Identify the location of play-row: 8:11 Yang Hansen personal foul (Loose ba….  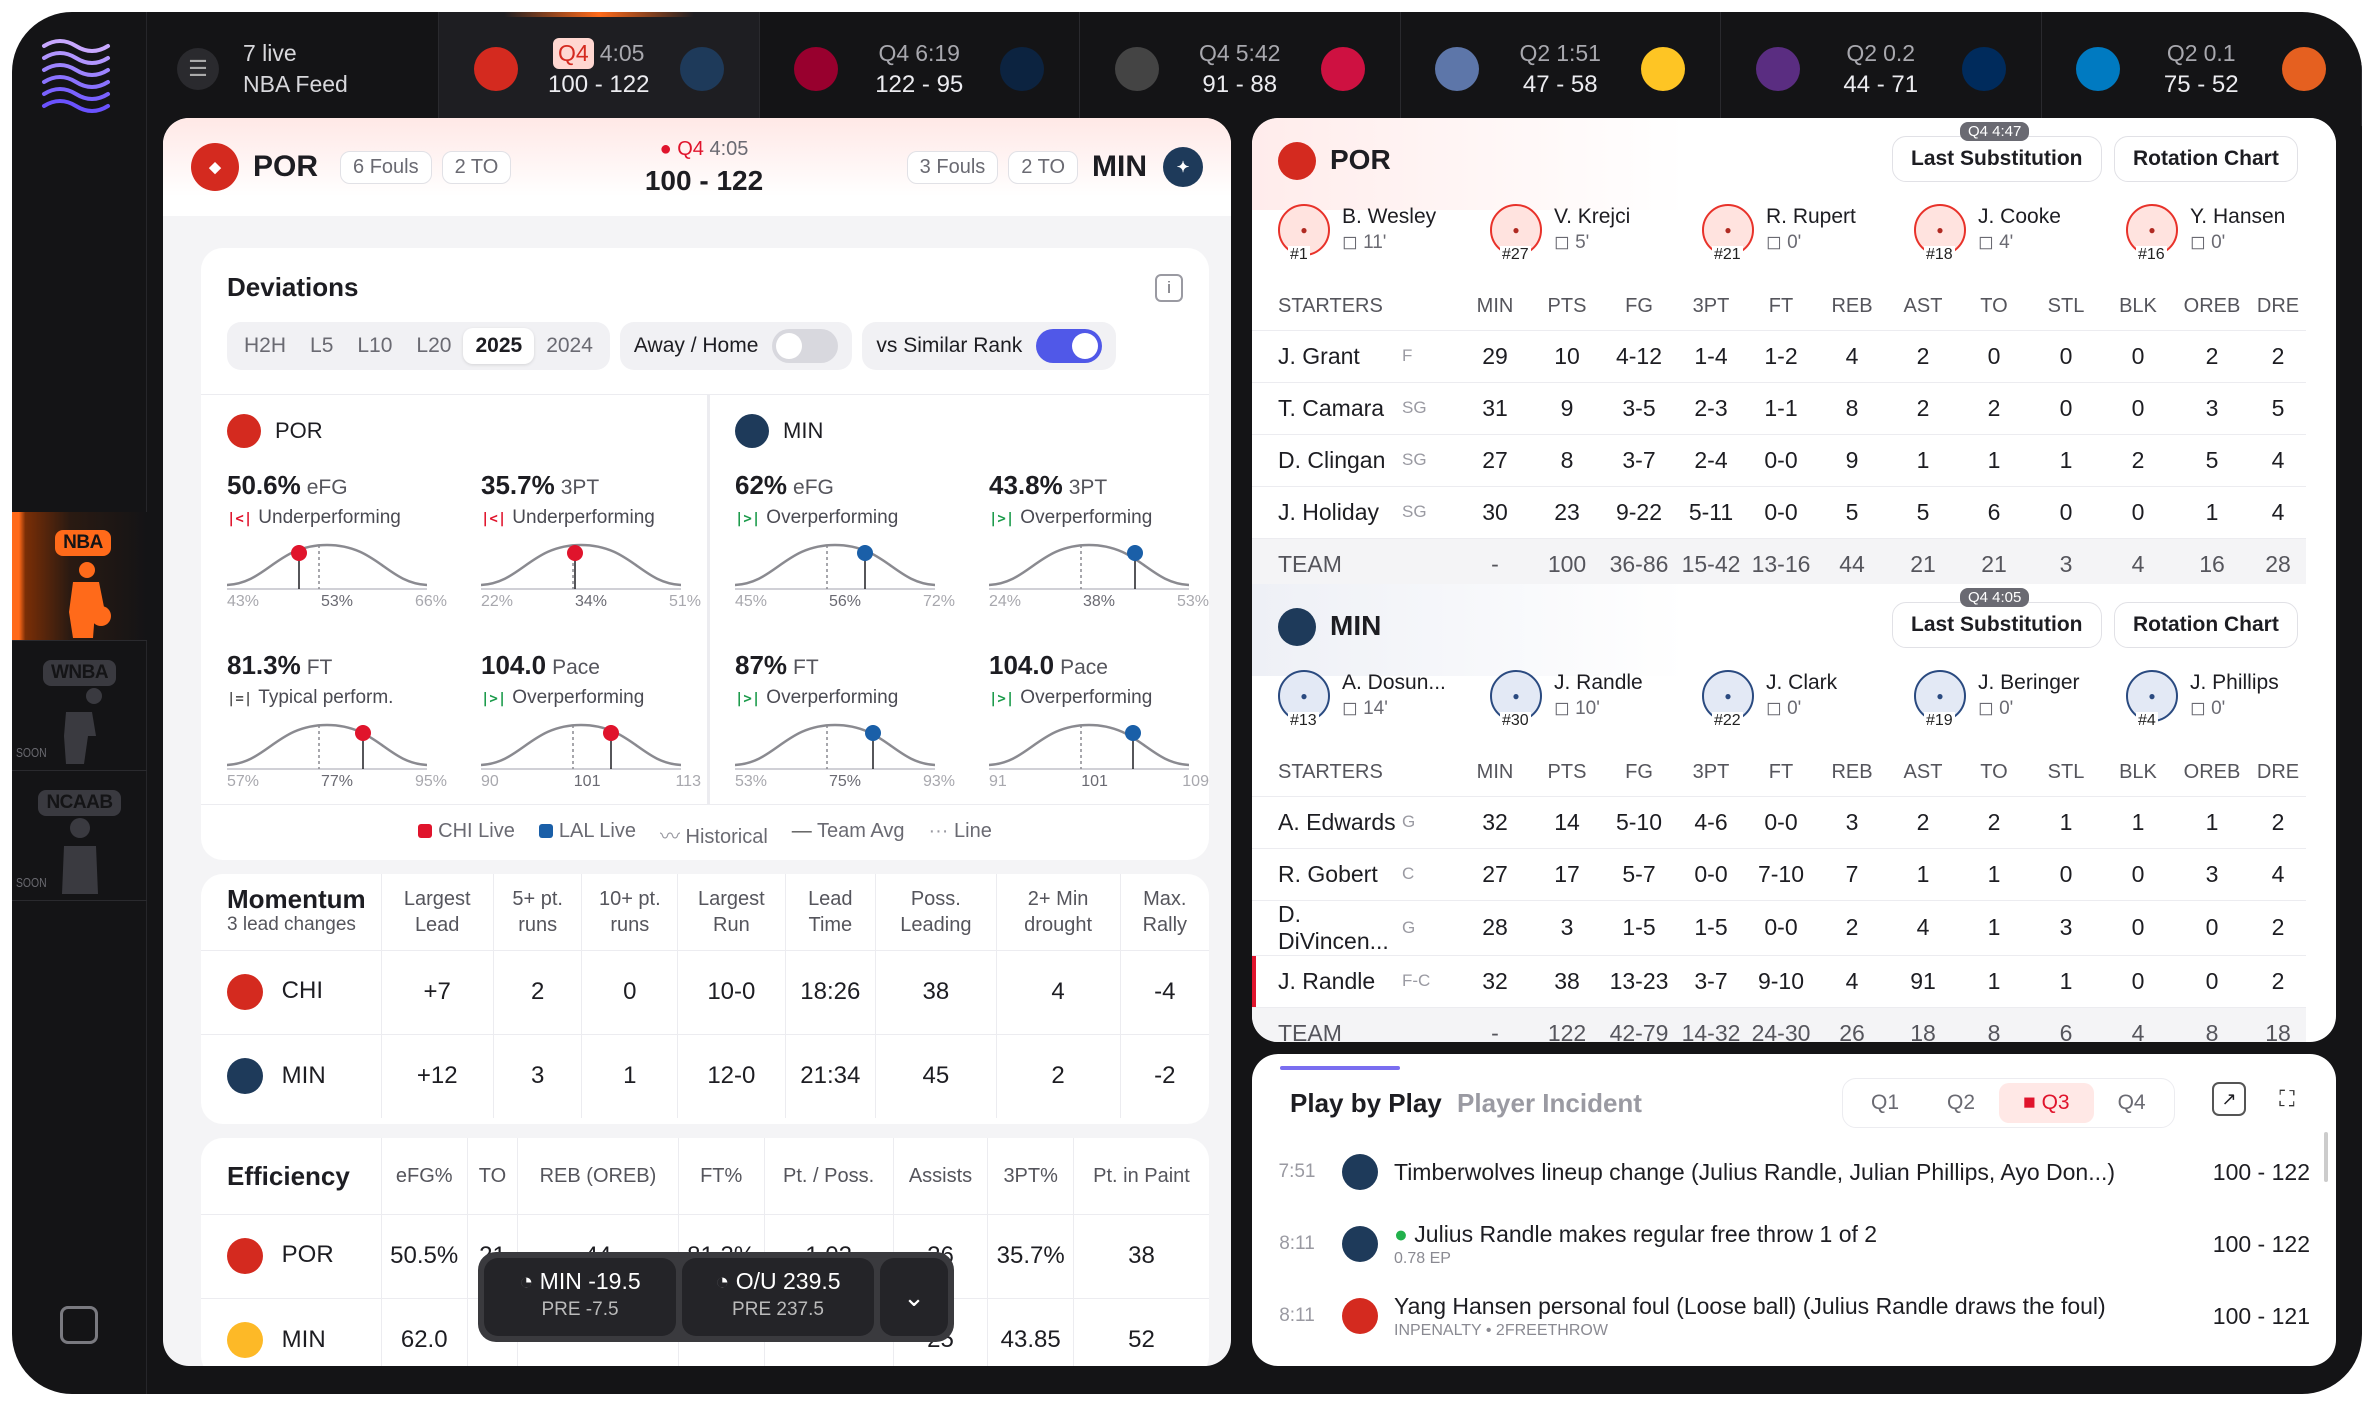
(1794, 1316).